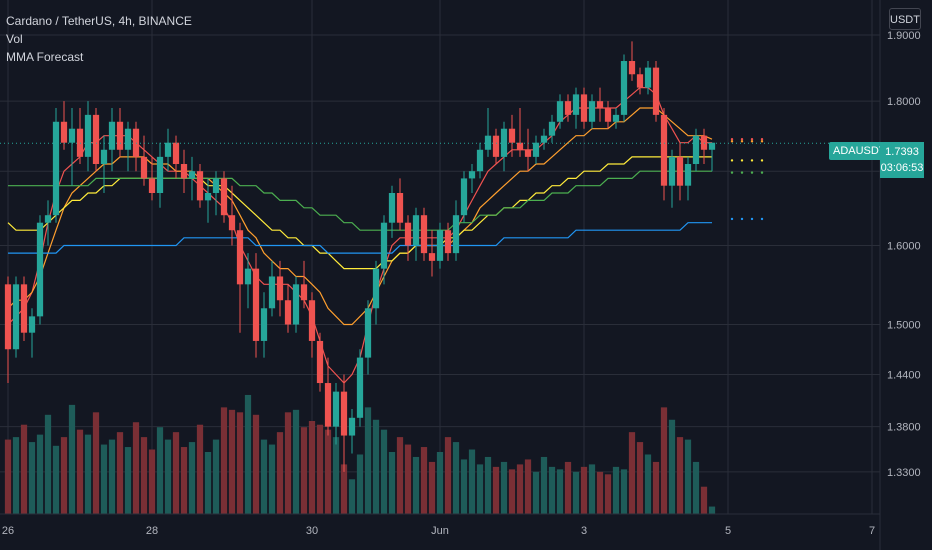  Describe the element at coordinates (14, 39) in the screenshot. I see `indicator-vol-label: Vol` at that location.